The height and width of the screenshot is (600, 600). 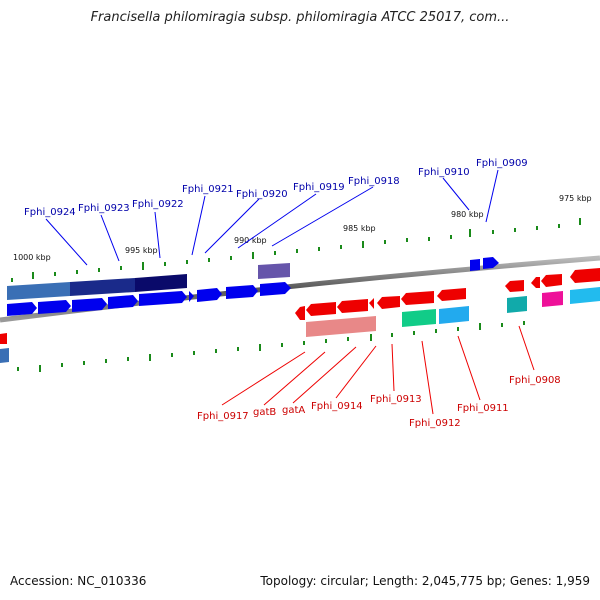 What do you see at coordinates (444, 172) in the screenshot?
I see `gene-label: Fphi_0910` at bounding box center [444, 172].